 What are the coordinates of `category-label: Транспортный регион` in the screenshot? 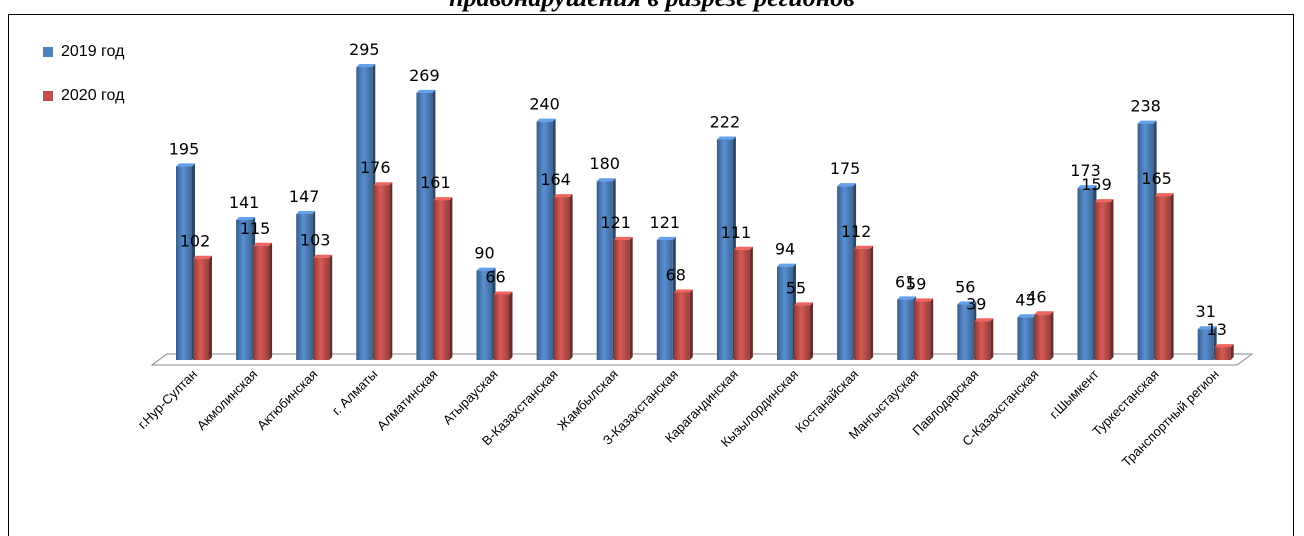 It's located at (1170, 418).